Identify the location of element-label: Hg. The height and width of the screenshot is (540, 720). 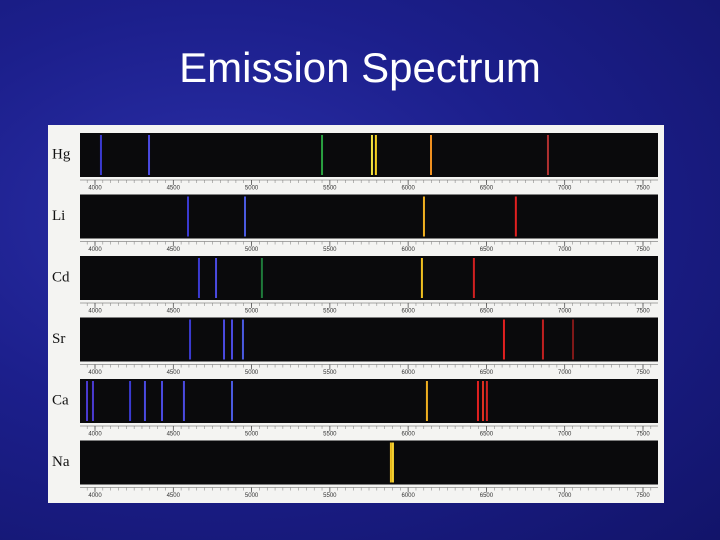
(61, 154).